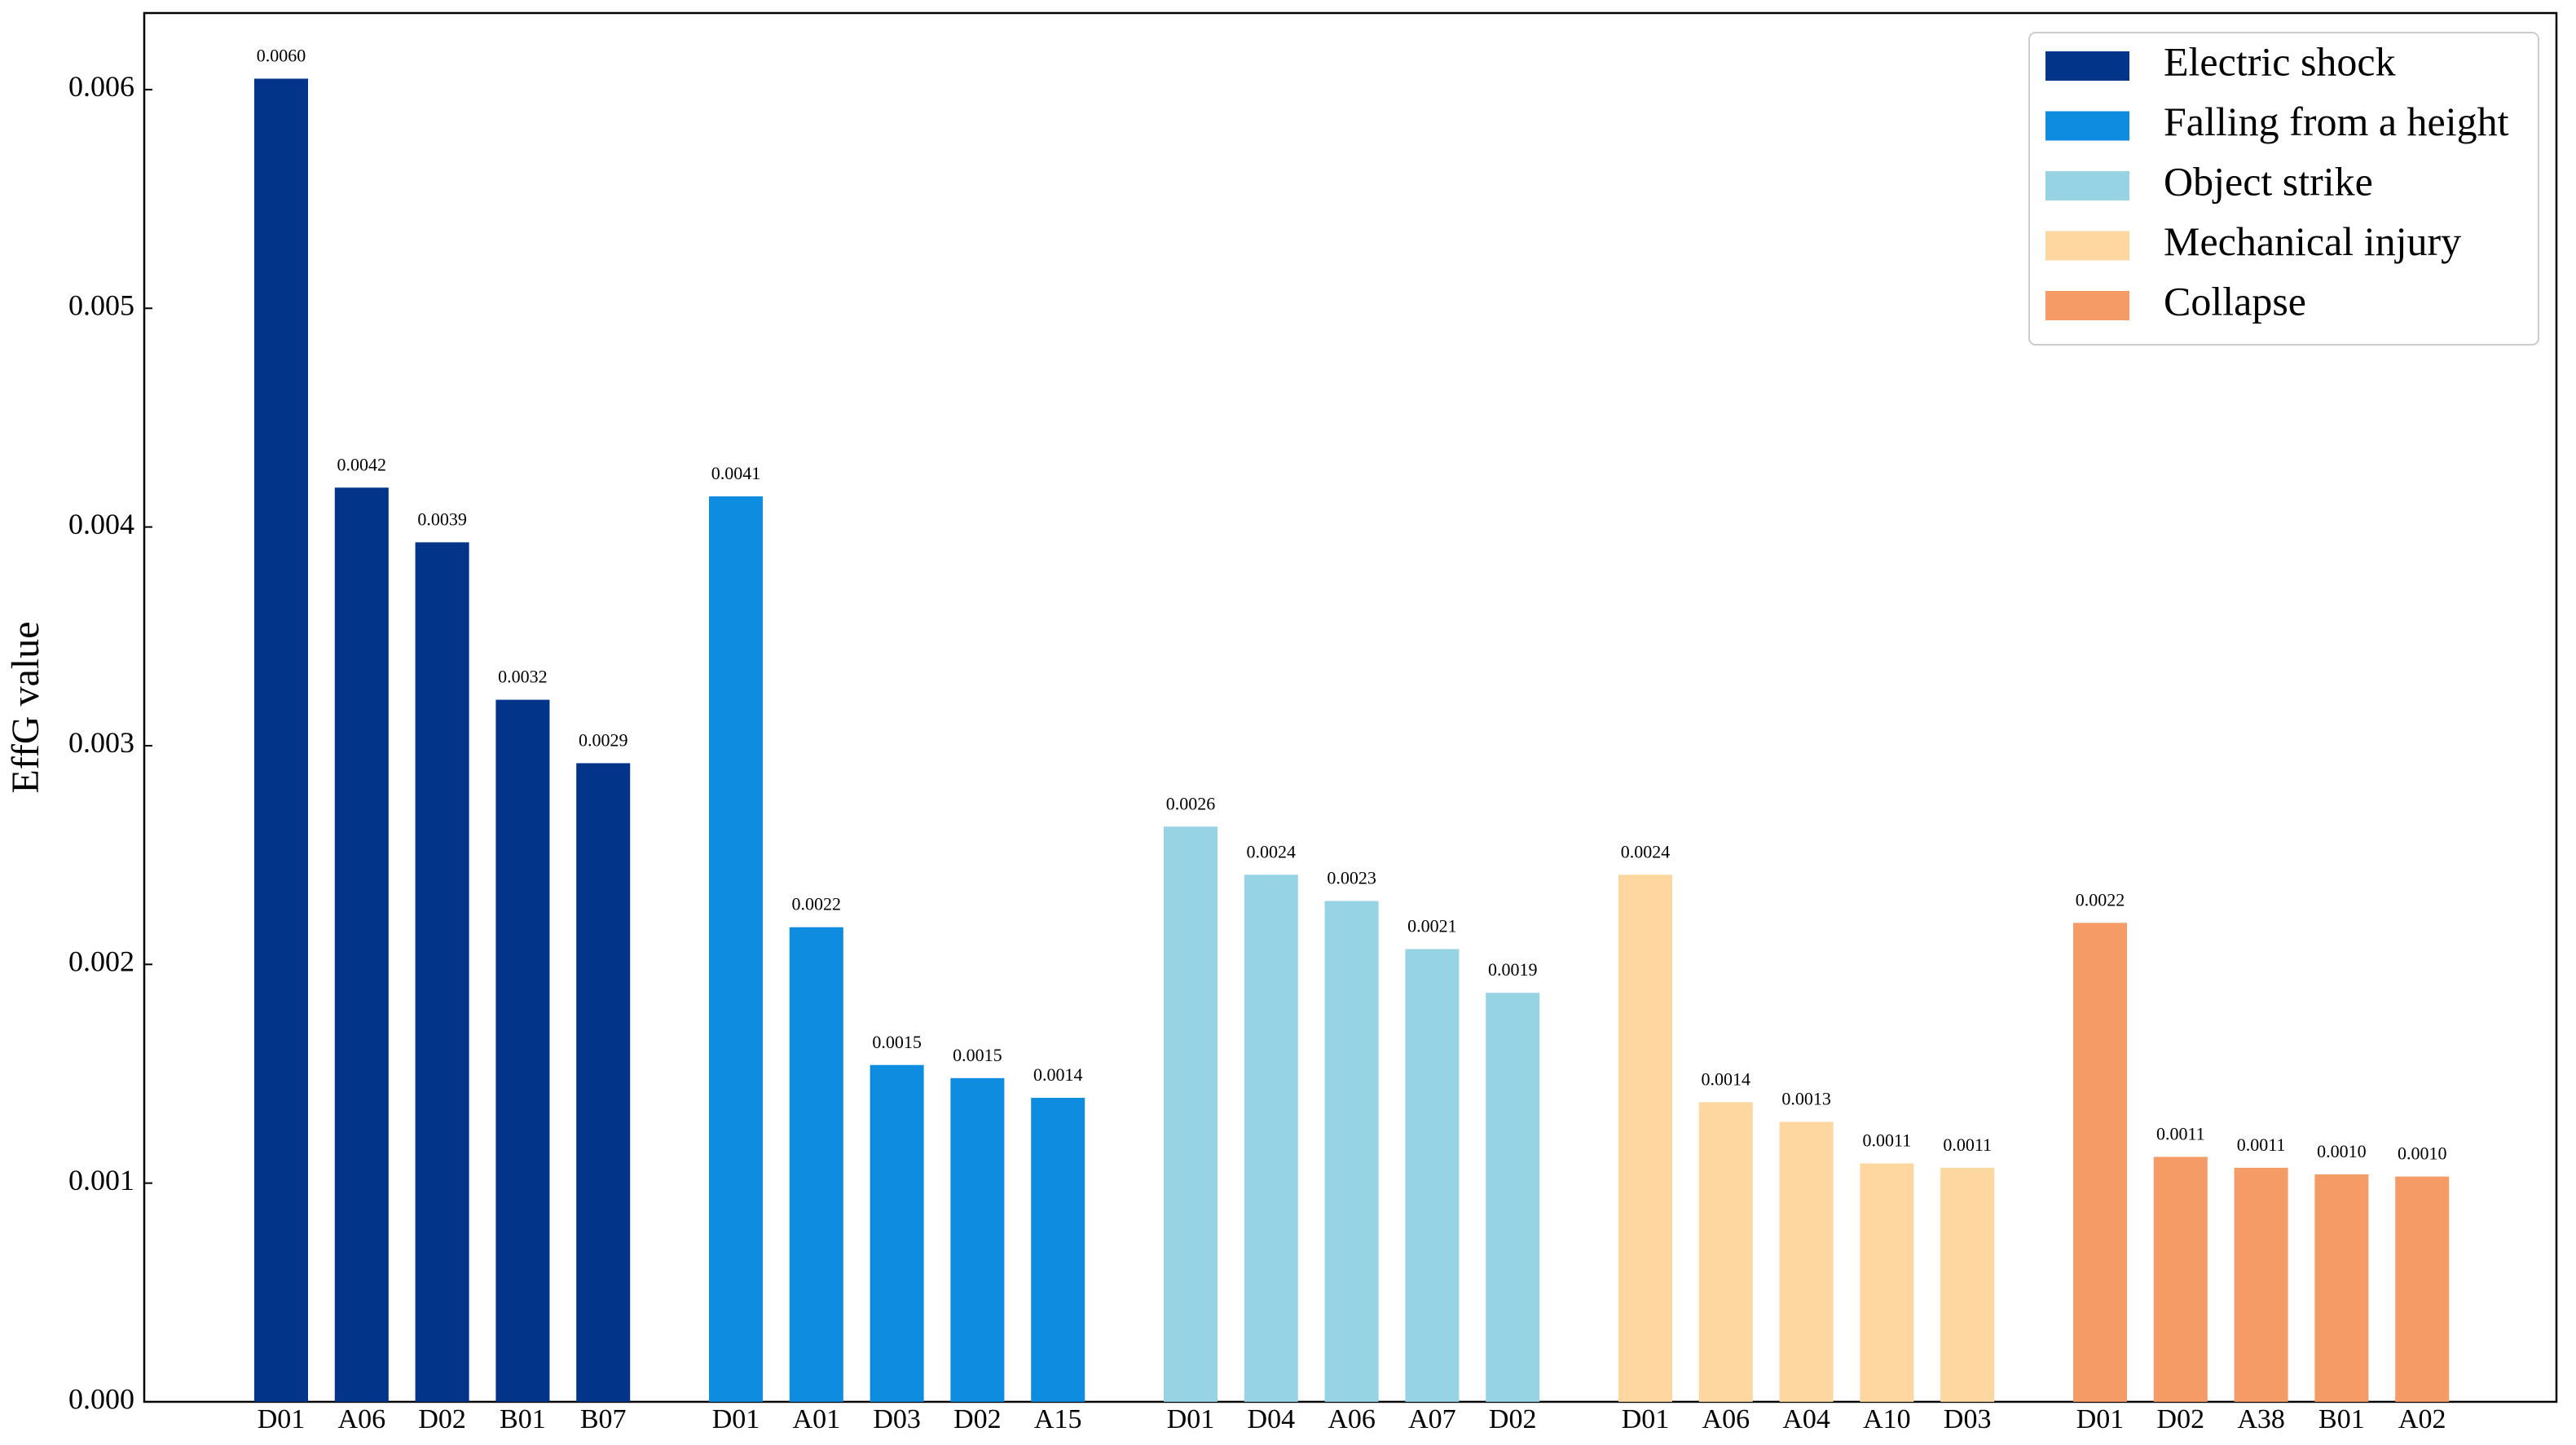  I want to click on legend-frame, so click(2283, 189).